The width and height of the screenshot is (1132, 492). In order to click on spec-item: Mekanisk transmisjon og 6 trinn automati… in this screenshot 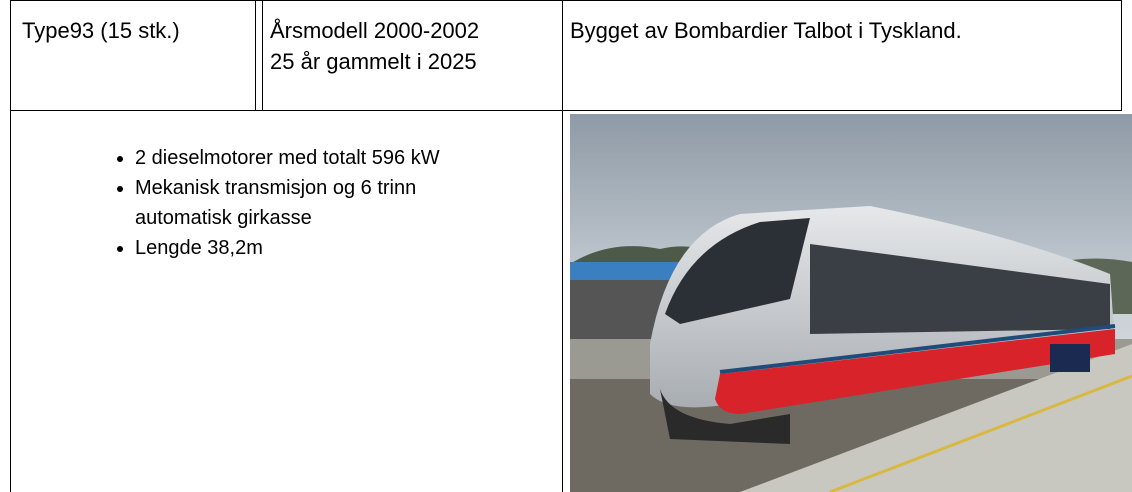, I will do `click(325, 203)`.